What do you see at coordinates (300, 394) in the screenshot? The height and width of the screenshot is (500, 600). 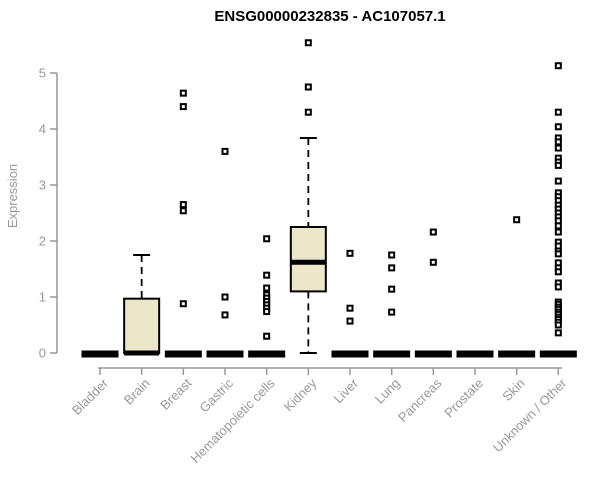 I see `x-category-label: Kidney` at bounding box center [300, 394].